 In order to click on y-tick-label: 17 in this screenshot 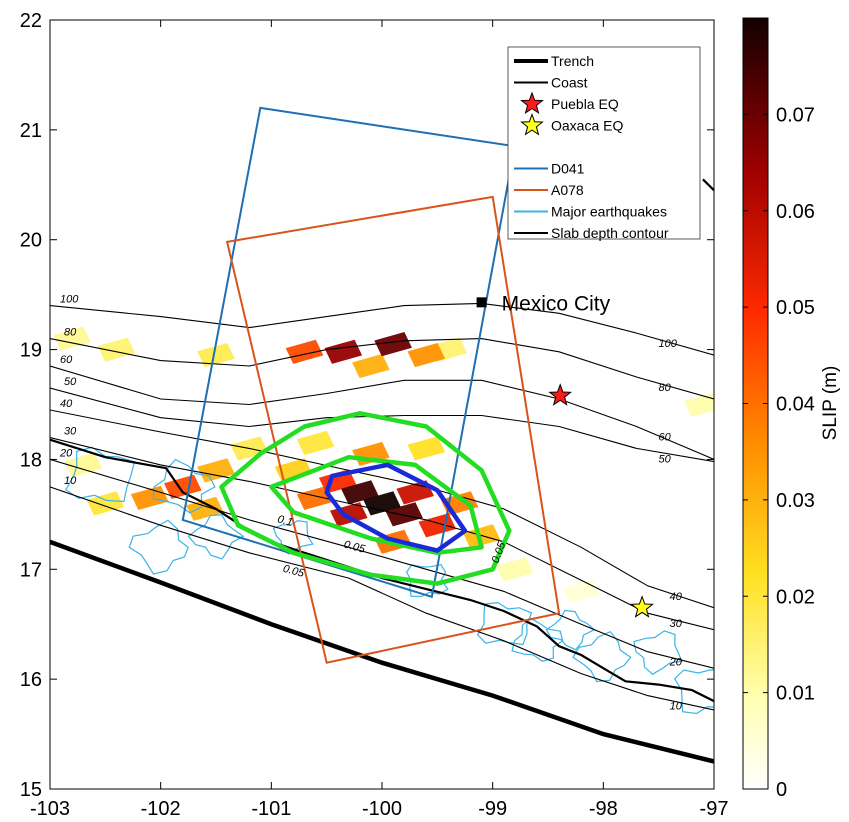, I will do `click(31, 570)`.